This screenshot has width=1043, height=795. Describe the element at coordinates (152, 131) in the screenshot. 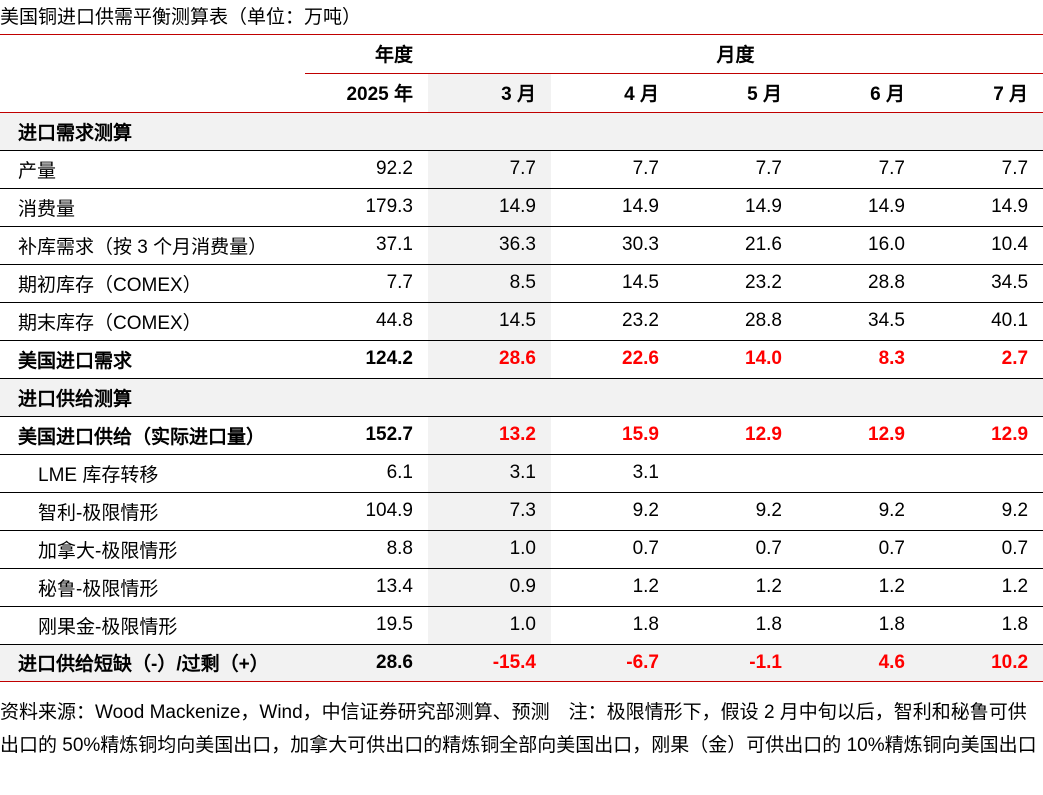

I see `row-label: 进口需求测算` at that location.